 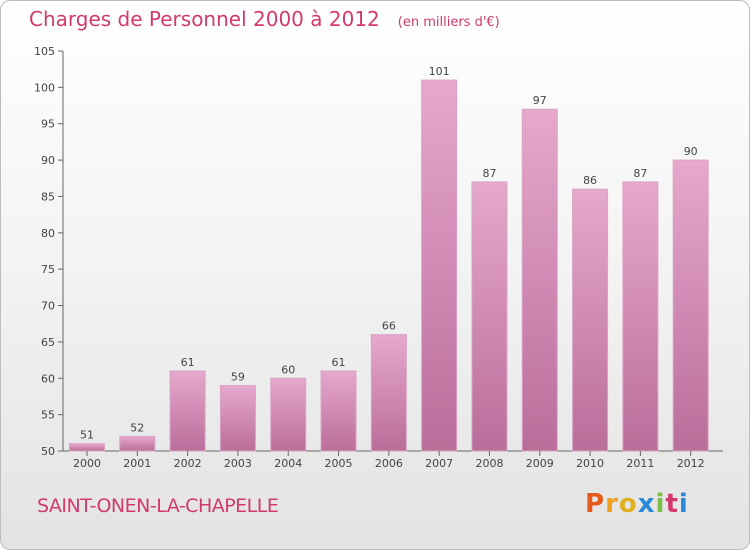 What do you see at coordinates (489, 463) in the screenshot?
I see `x-tick-label: 2008` at bounding box center [489, 463].